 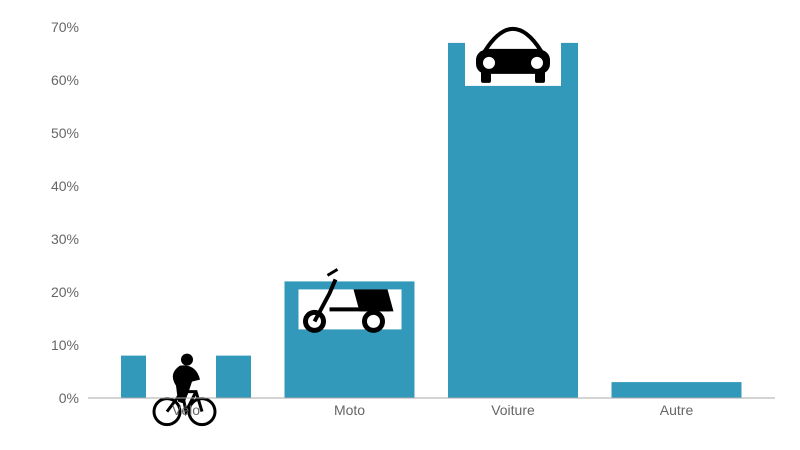 I want to click on y-axis-ticks: 0% 10% 20% 30% 40% 50% 60% 70%, so click(x=65, y=212).